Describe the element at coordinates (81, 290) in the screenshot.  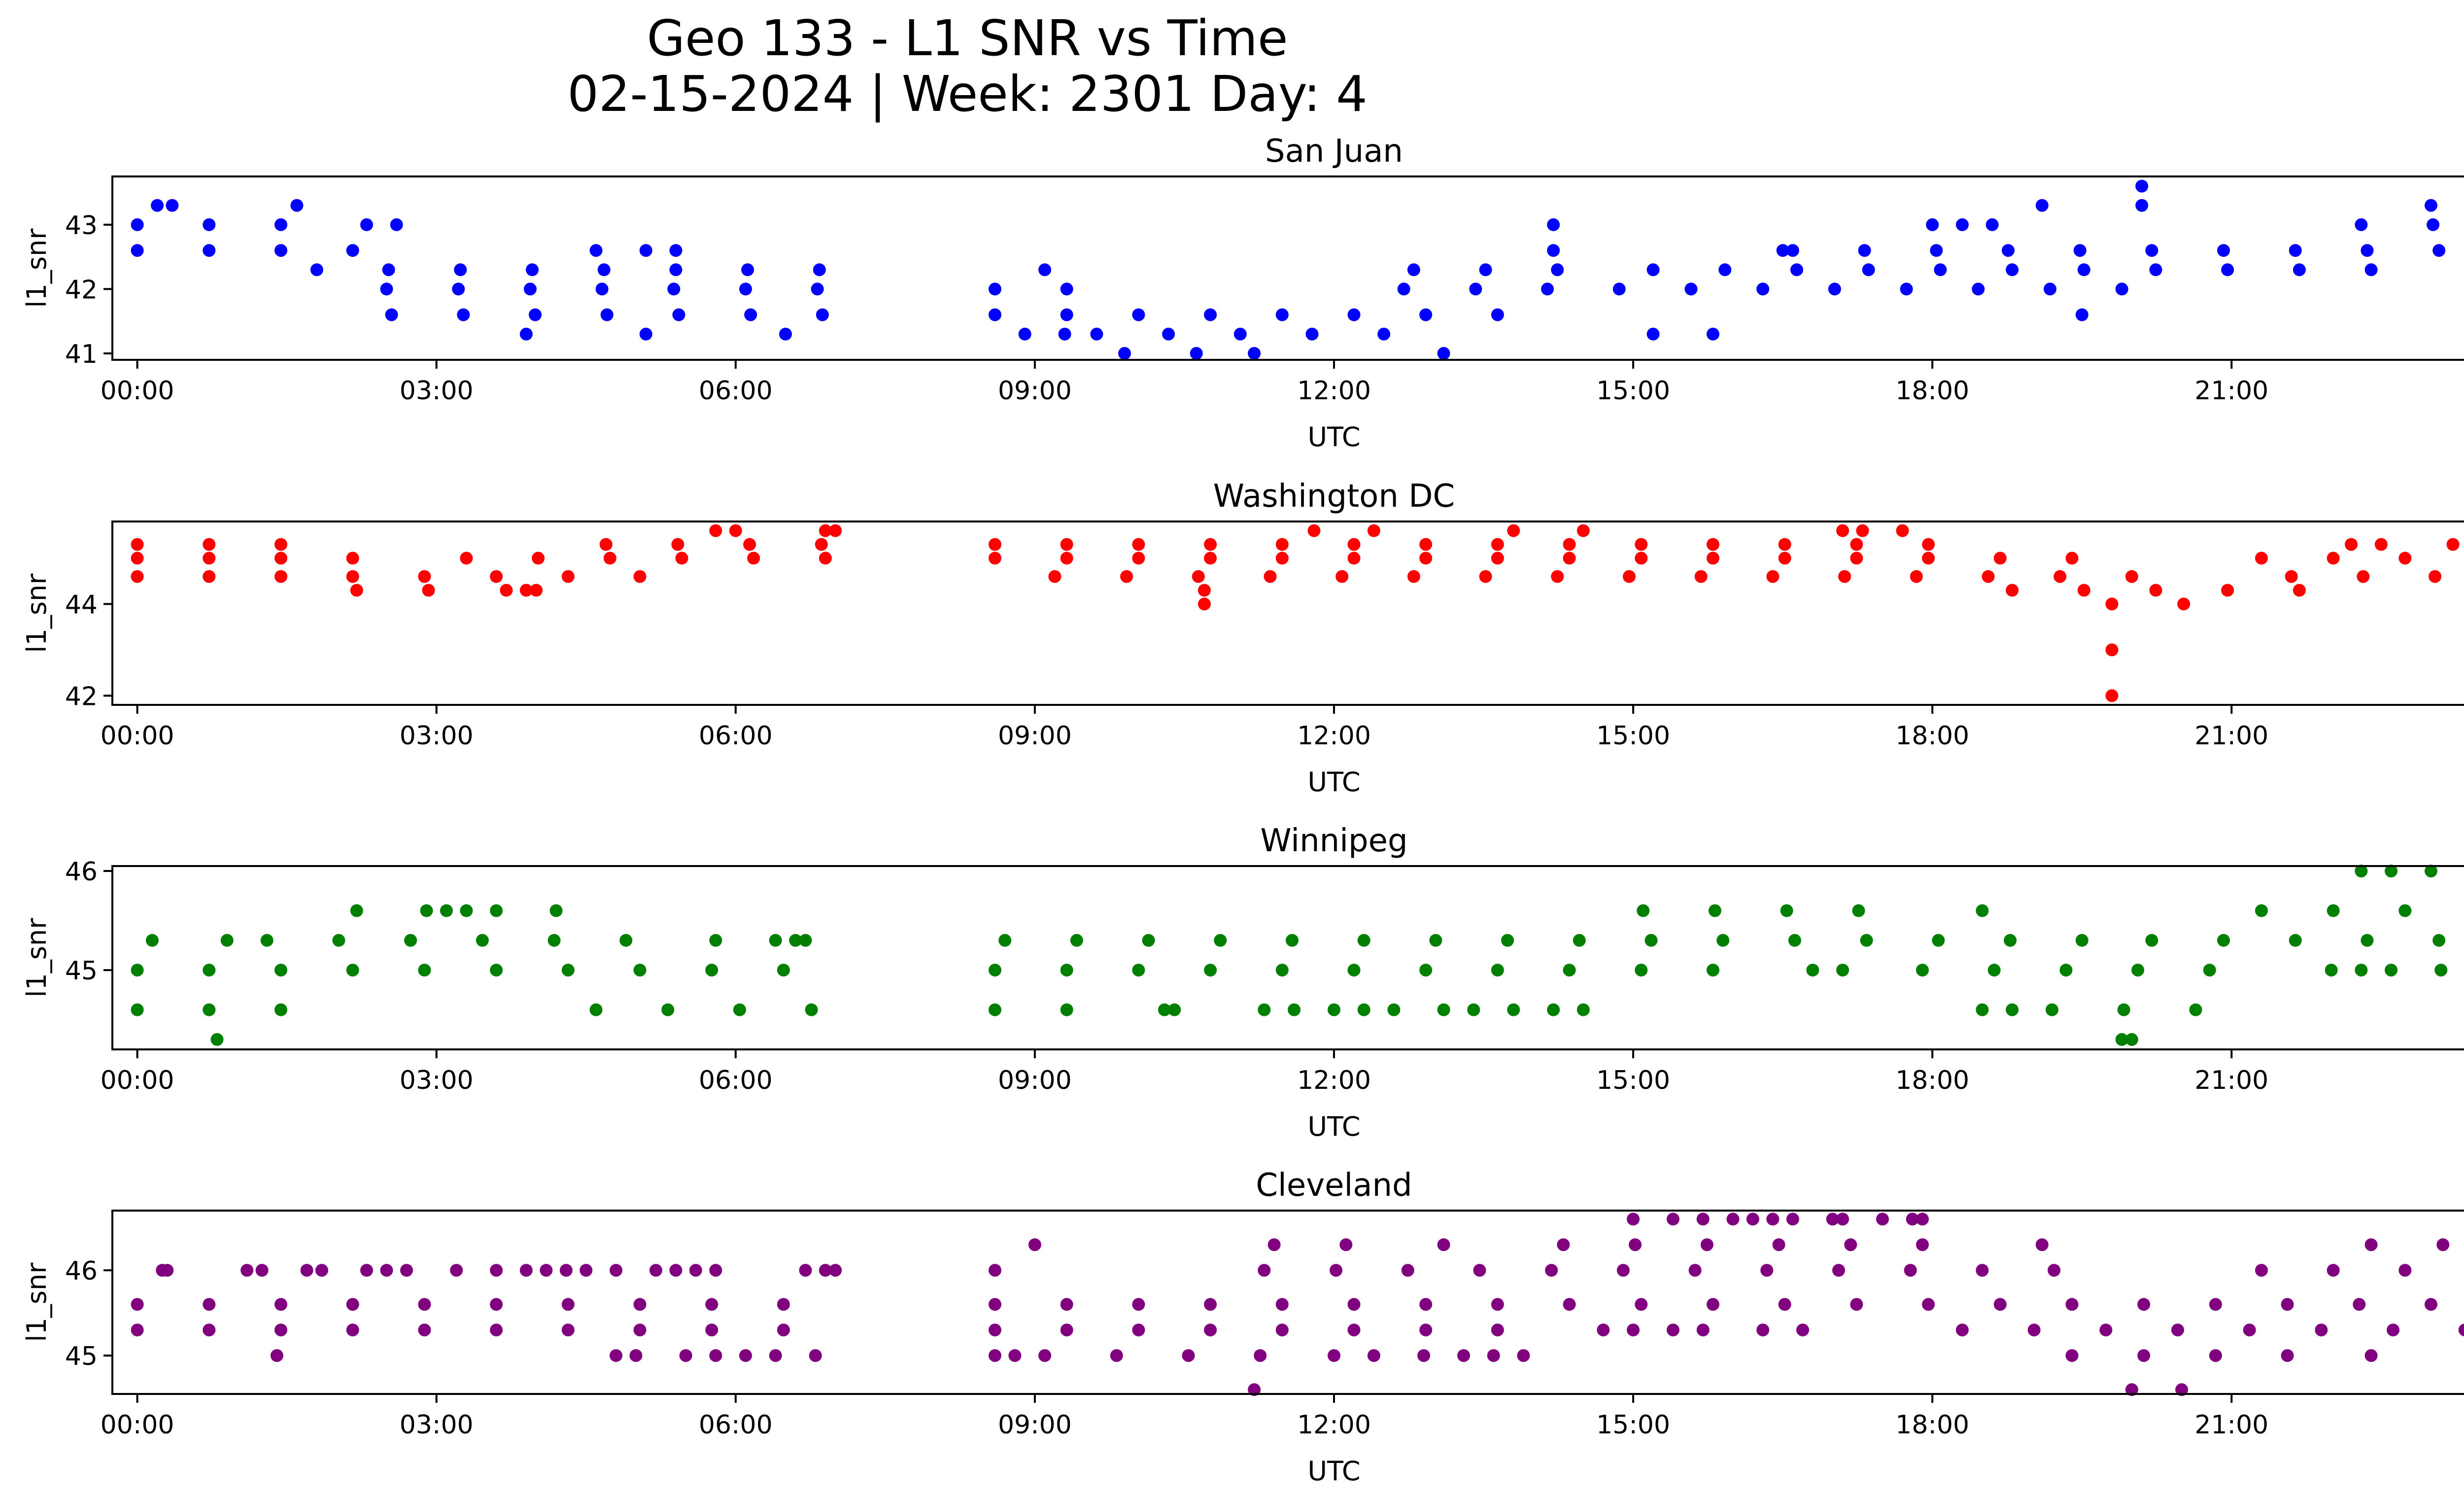
I see `y-tick-label: 42` at that location.